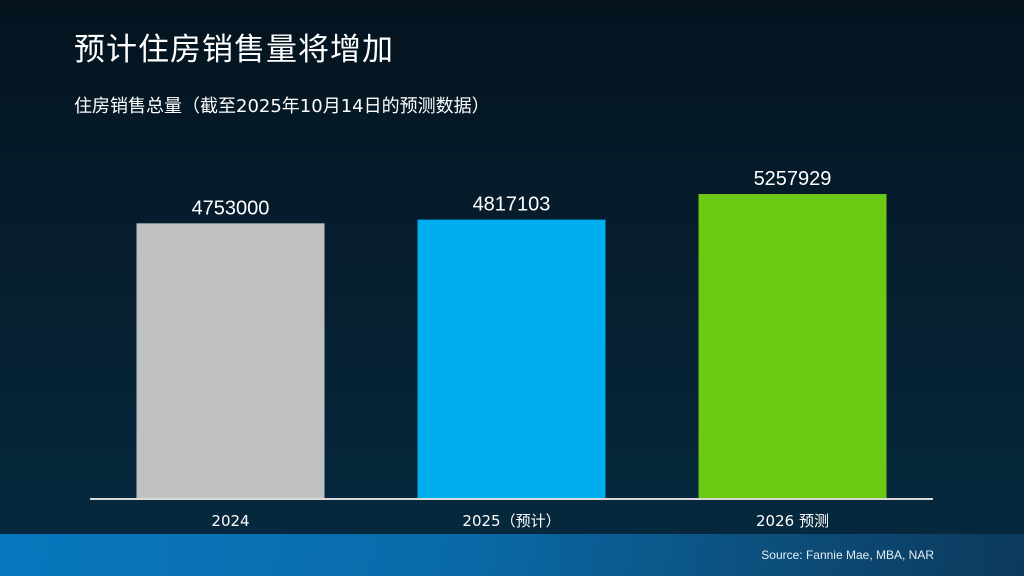 The height and width of the screenshot is (576, 1024). What do you see at coordinates (512, 555) in the screenshot?
I see `footer-band: Source: Fannie Mae, MBA, NAR` at bounding box center [512, 555].